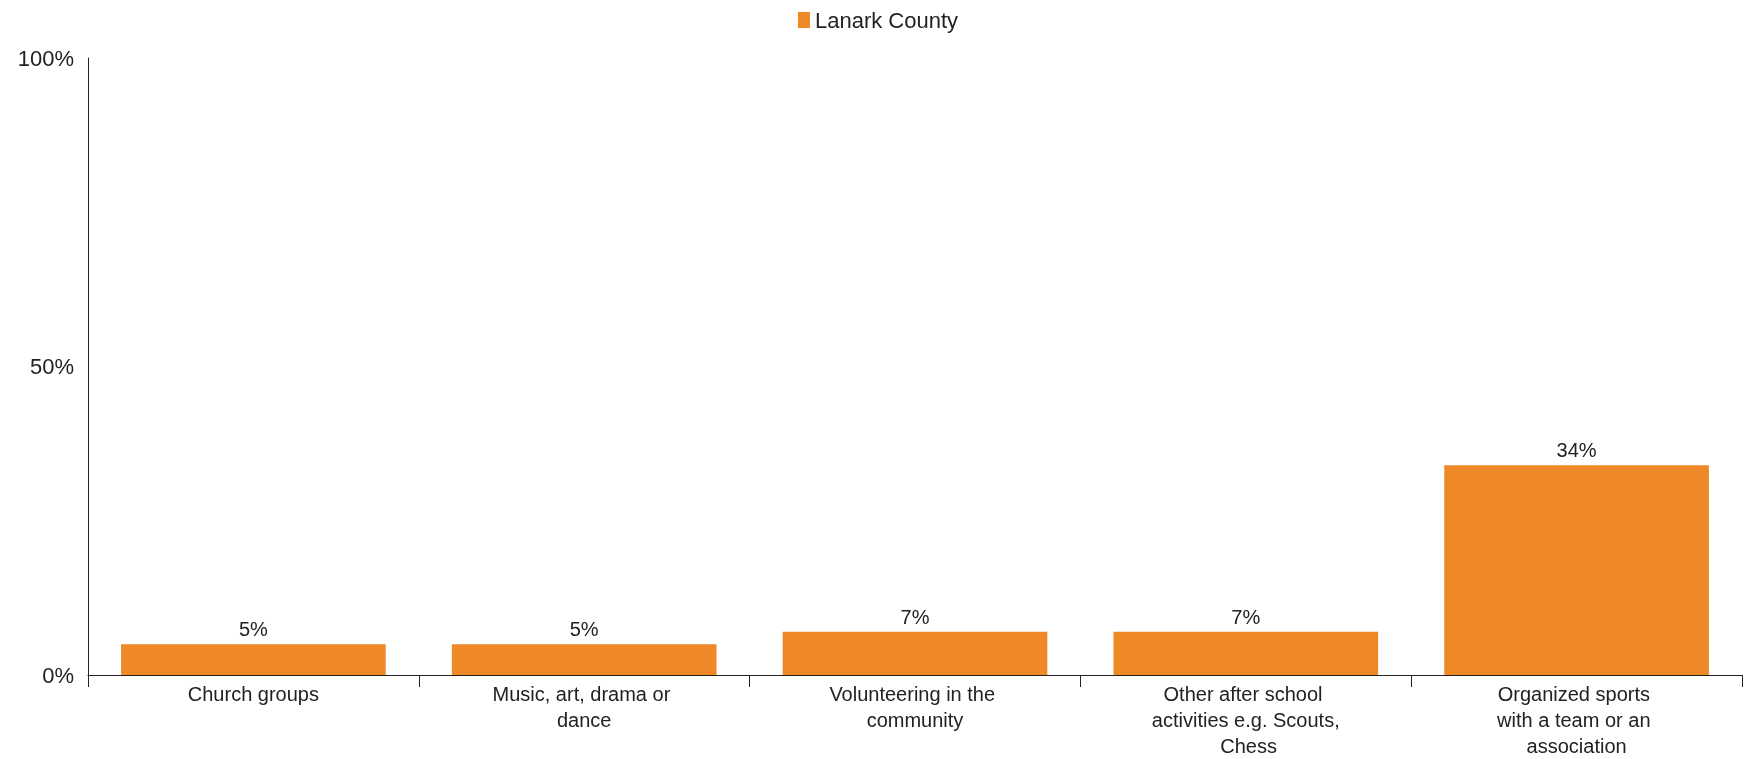  What do you see at coordinates (1576, 720) in the screenshot?
I see `x-tick-label: Organized sports with a team or an association` at bounding box center [1576, 720].